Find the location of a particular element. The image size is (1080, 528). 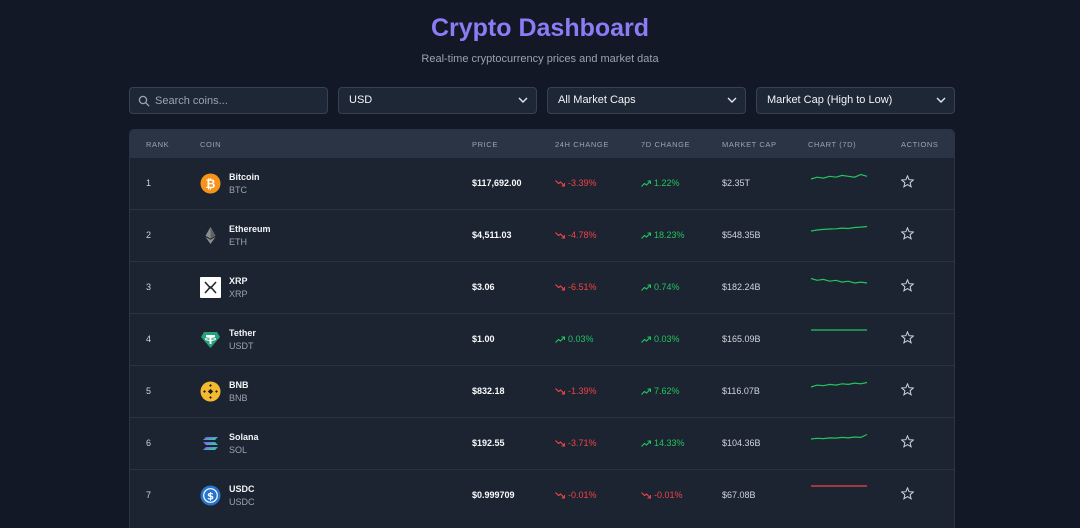

coin-symbol: USDT is located at coordinates (241, 346).